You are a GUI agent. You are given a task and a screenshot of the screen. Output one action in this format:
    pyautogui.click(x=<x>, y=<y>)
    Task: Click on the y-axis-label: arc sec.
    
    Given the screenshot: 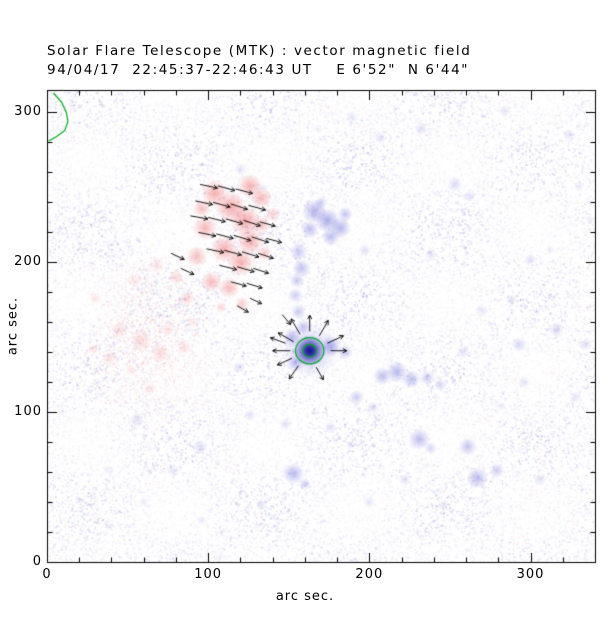 What is the action you would take?
    pyautogui.click(x=13, y=326)
    